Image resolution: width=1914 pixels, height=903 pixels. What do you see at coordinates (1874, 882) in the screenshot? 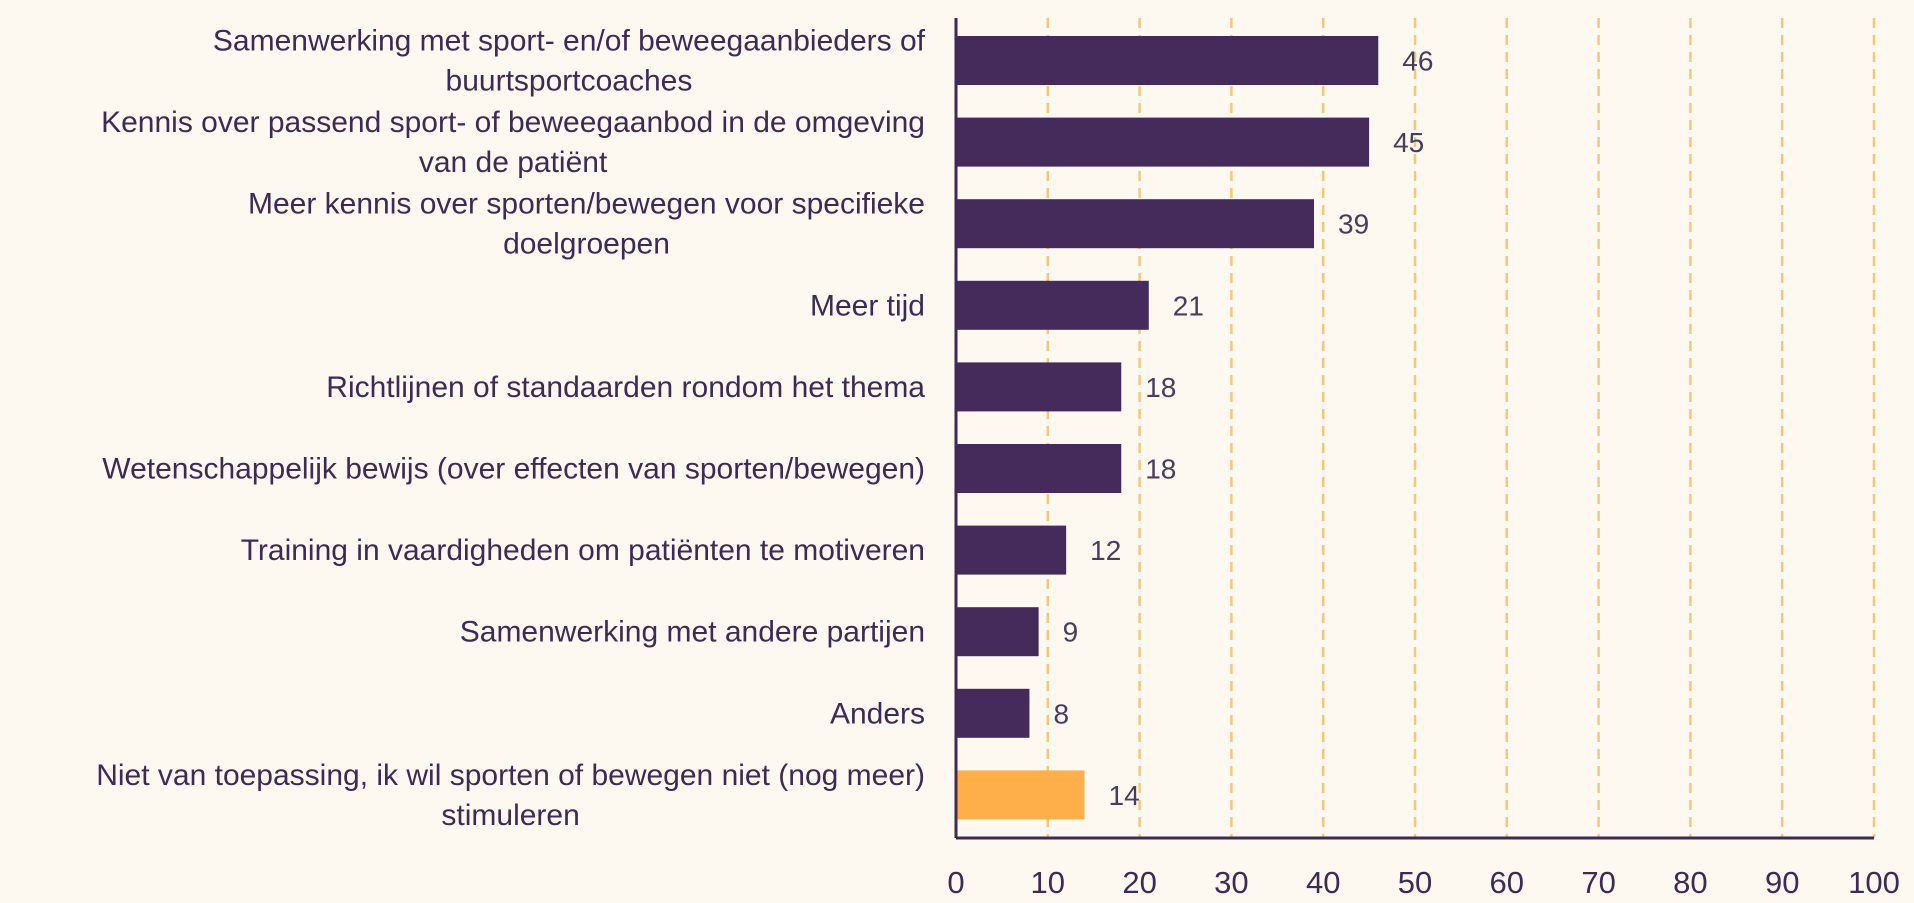
I see `x-tick-label-100: 100` at bounding box center [1874, 882].